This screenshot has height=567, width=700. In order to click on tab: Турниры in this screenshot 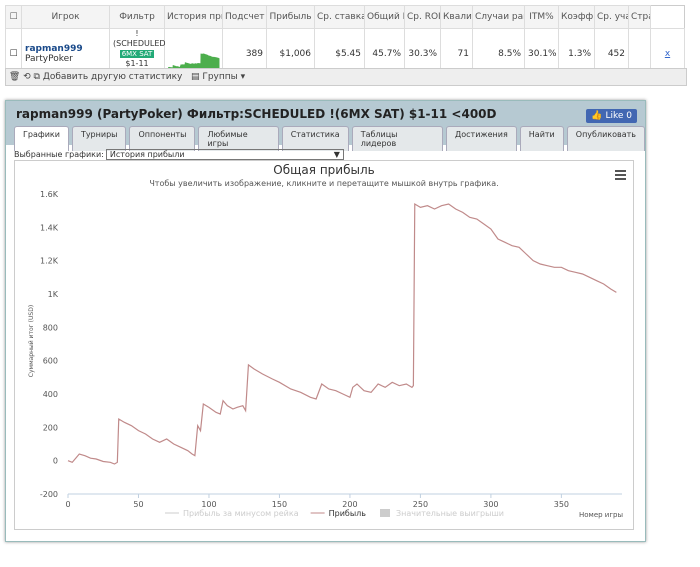, I will do `click(99, 138)`.